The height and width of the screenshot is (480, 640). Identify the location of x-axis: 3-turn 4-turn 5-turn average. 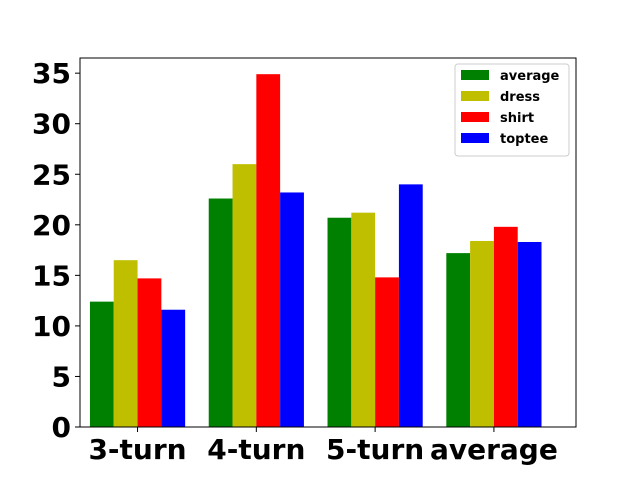
(323, 446).